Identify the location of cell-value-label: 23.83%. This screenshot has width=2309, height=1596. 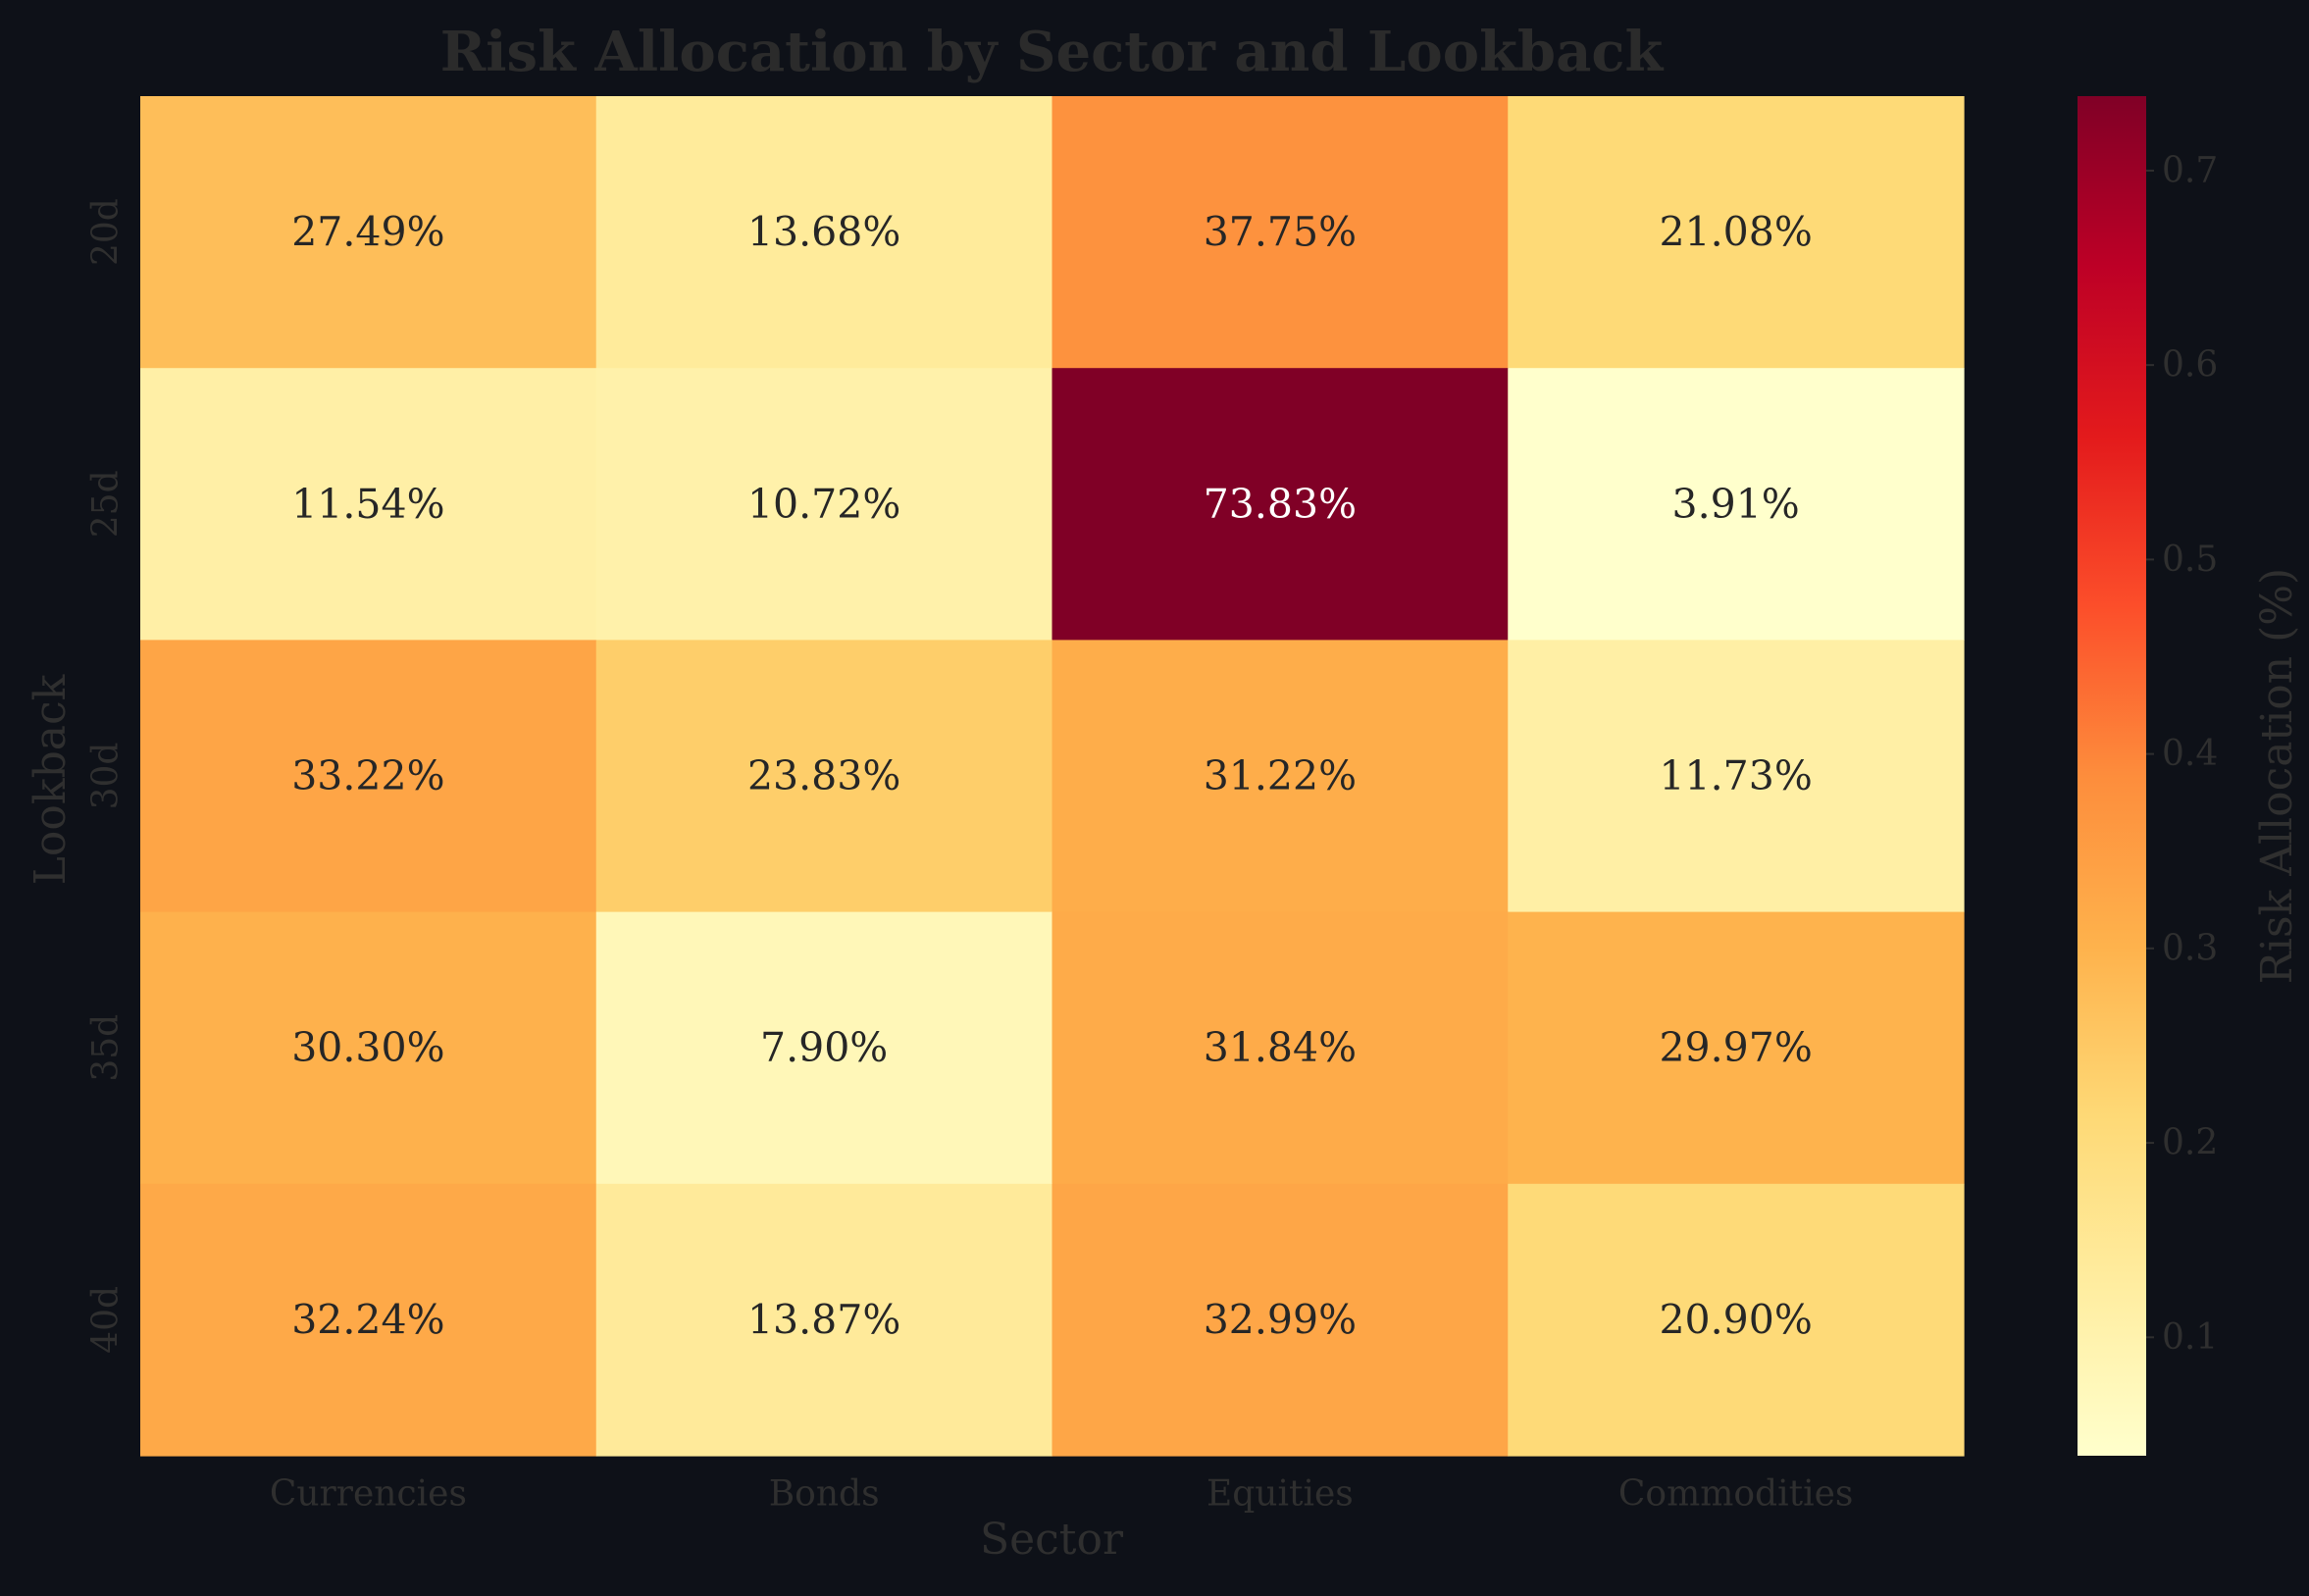
(823, 775).